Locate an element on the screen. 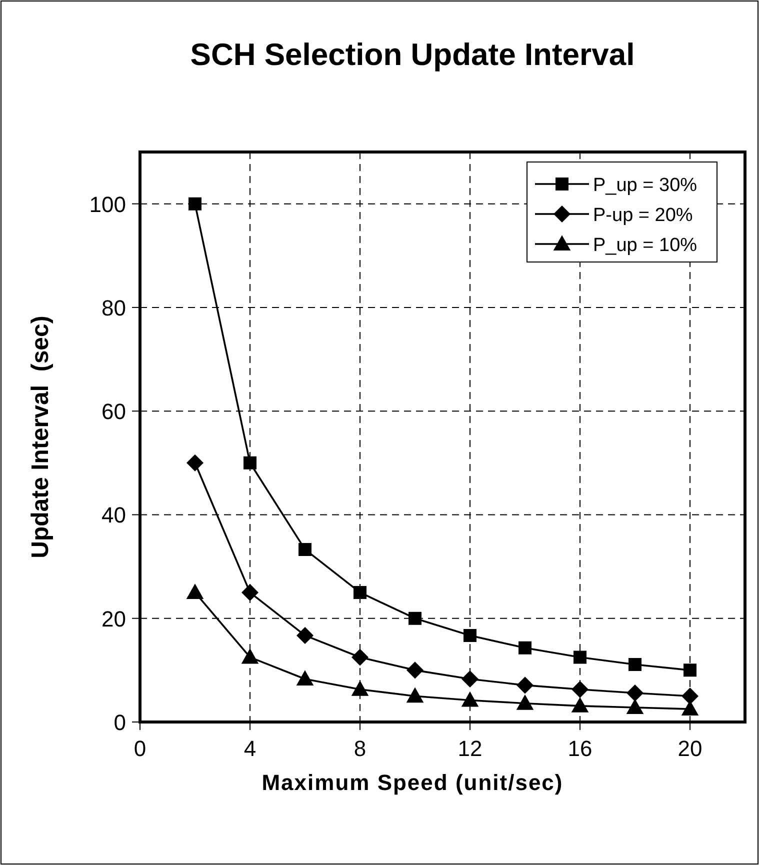 The image size is (759, 865). y-tick-label: 100 is located at coordinates (107, 204).